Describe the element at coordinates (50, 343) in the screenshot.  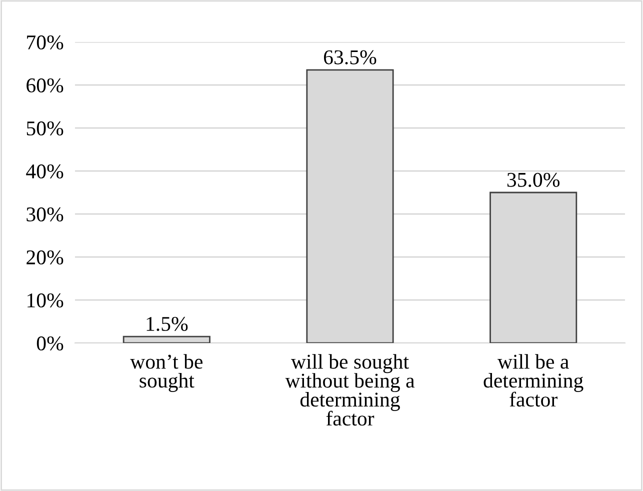
I see `y-tick-label: 0%` at that location.